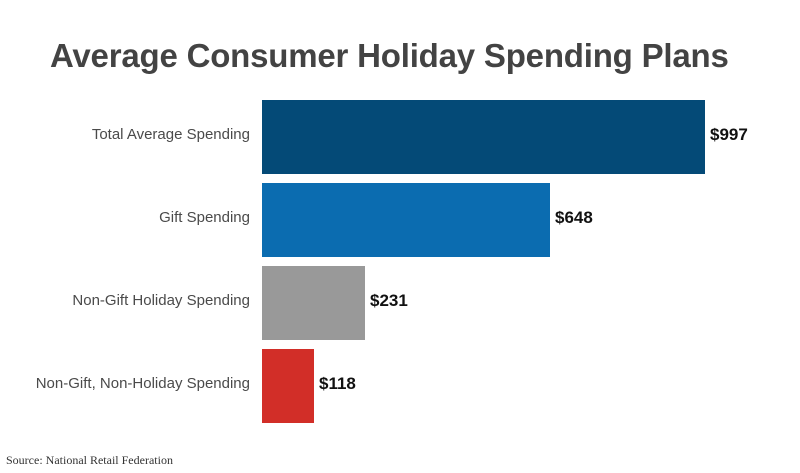  I want to click on category-label: Non-Gift Holiday Spending, so click(161, 300).